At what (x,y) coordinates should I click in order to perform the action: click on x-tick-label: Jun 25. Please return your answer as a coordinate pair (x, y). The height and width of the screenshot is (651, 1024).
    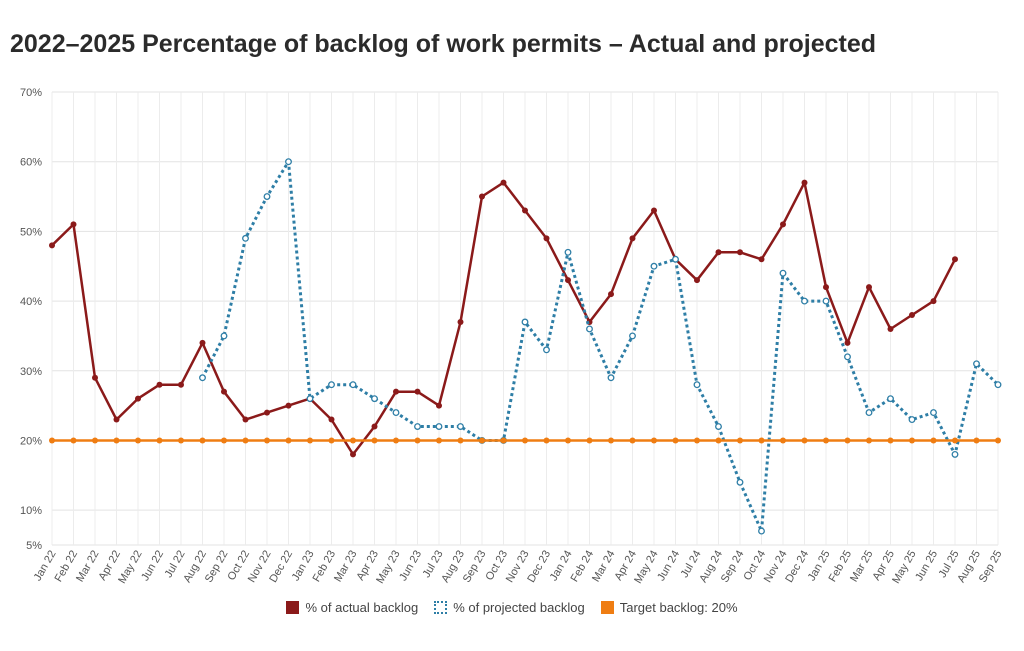
    Looking at the image, I should click on (926, 566).